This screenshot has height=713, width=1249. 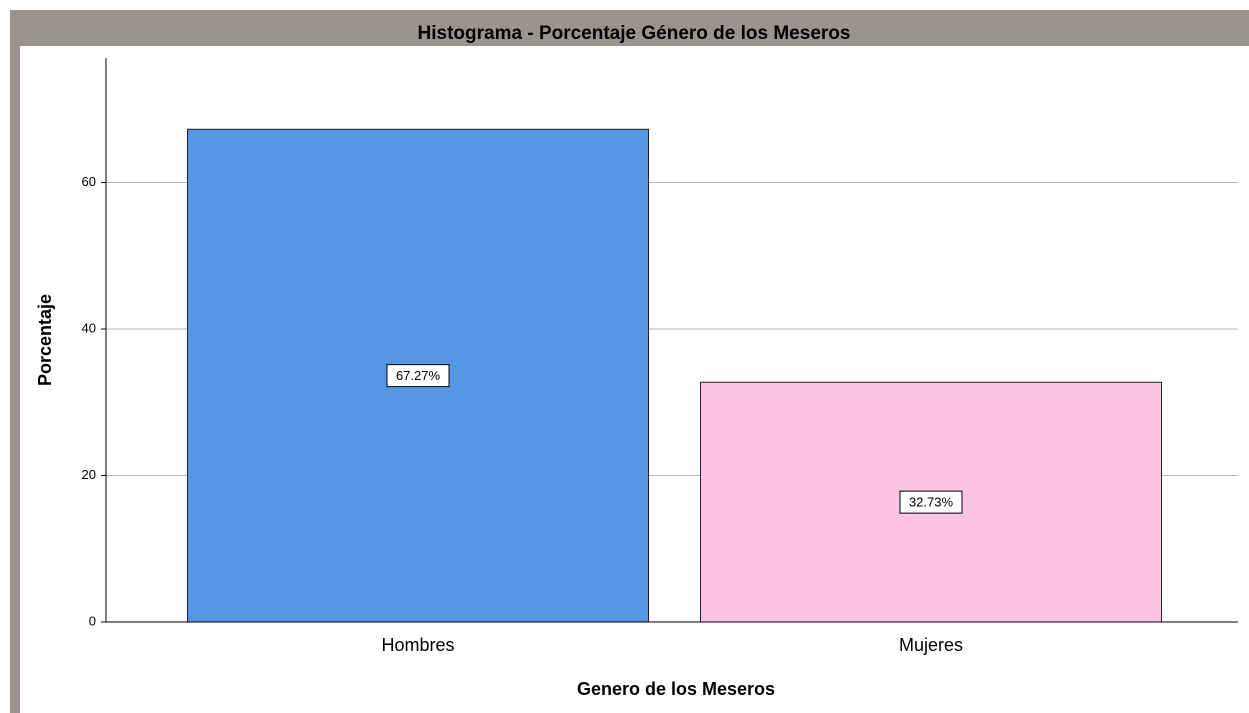 I want to click on y-tick-label: 20, so click(x=89, y=474).